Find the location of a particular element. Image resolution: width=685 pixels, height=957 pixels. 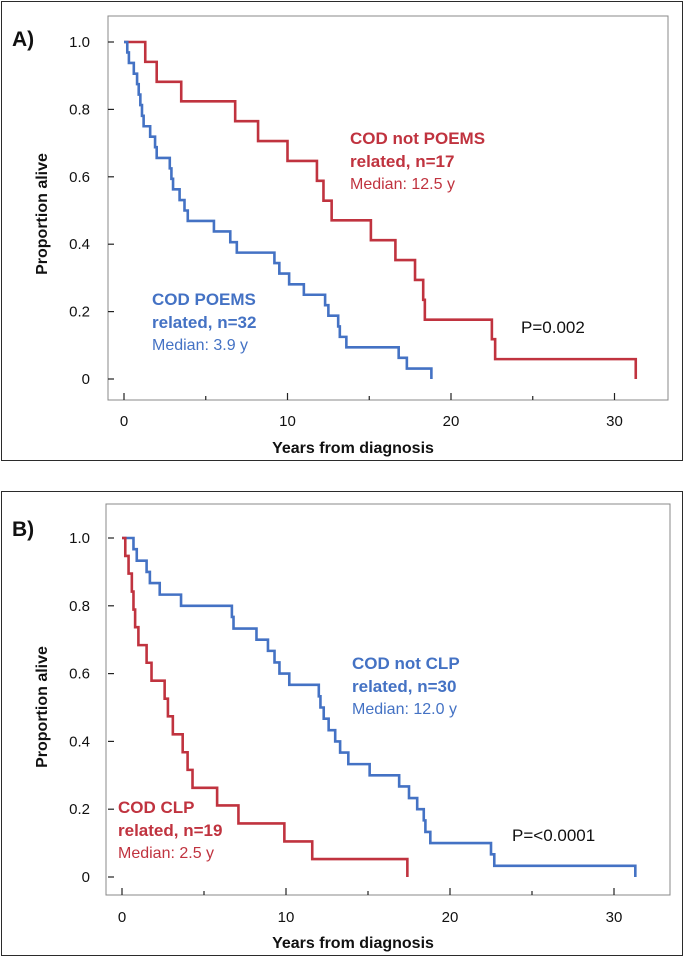

series-median: Median: 12.5 y is located at coordinates (402, 184).